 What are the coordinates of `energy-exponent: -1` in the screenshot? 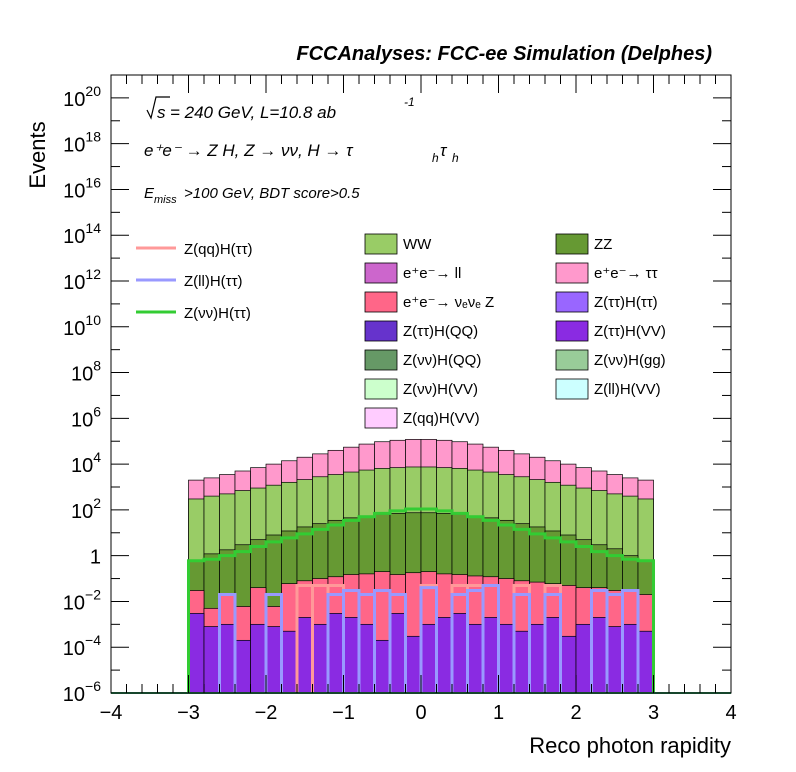 It's located at (409, 102).